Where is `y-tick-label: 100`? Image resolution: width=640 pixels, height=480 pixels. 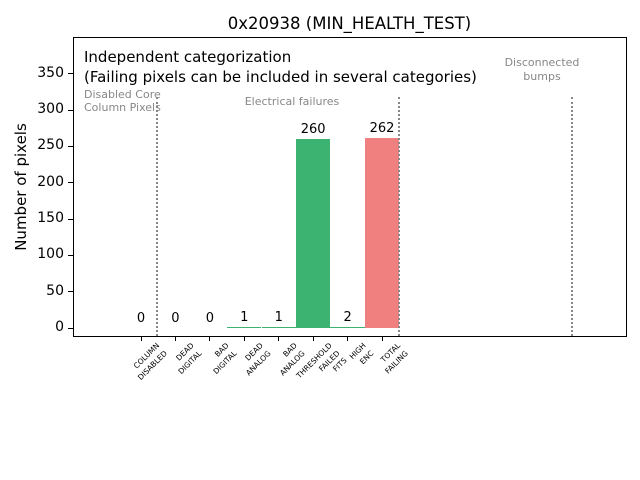
y-tick-label: 100 is located at coordinates (50, 254).